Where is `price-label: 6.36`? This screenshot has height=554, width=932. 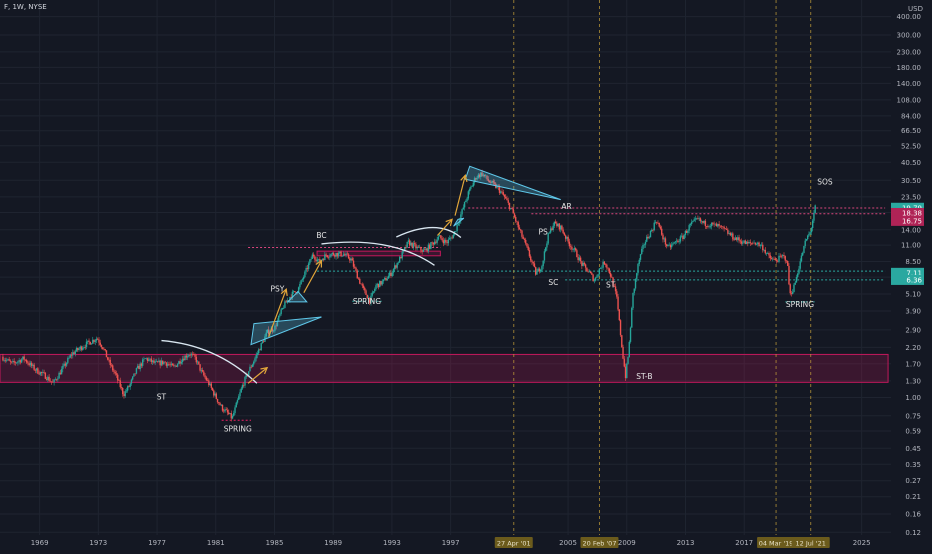 price-label: 6.36 is located at coordinates (914, 280).